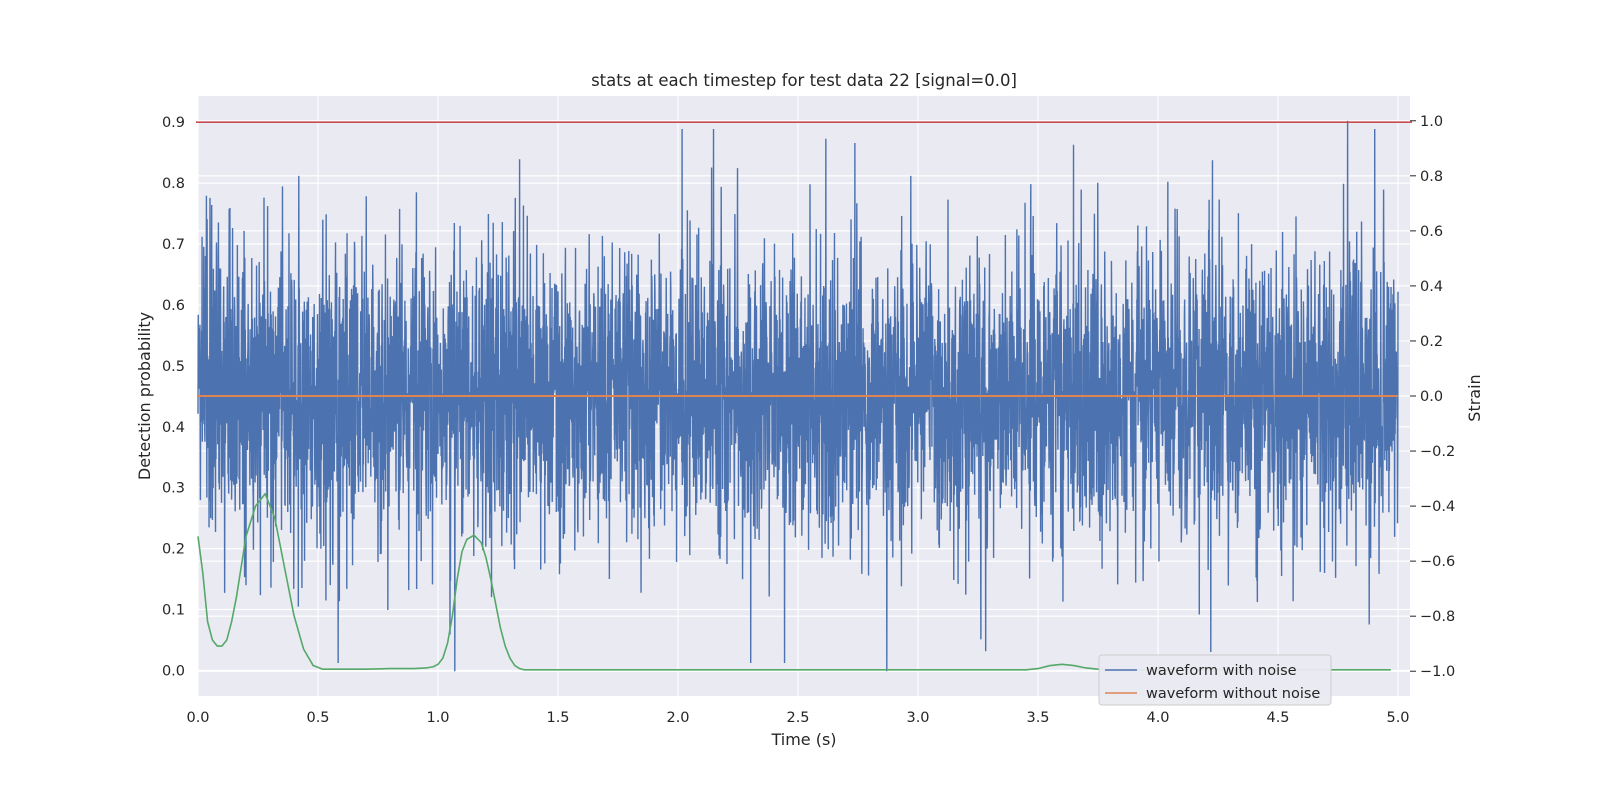 The image size is (1600, 800). What do you see at coordinates (1277, 718) in the screenshot?
I see `x-tick-label: 4.5` at bounding box center [1277, 718].